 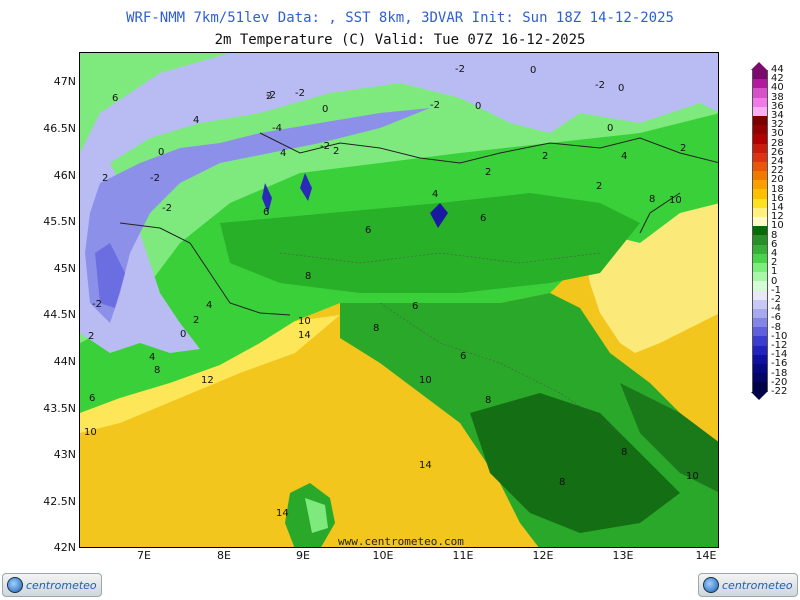 I want to click on lake-como, so click(x=306, y=187).